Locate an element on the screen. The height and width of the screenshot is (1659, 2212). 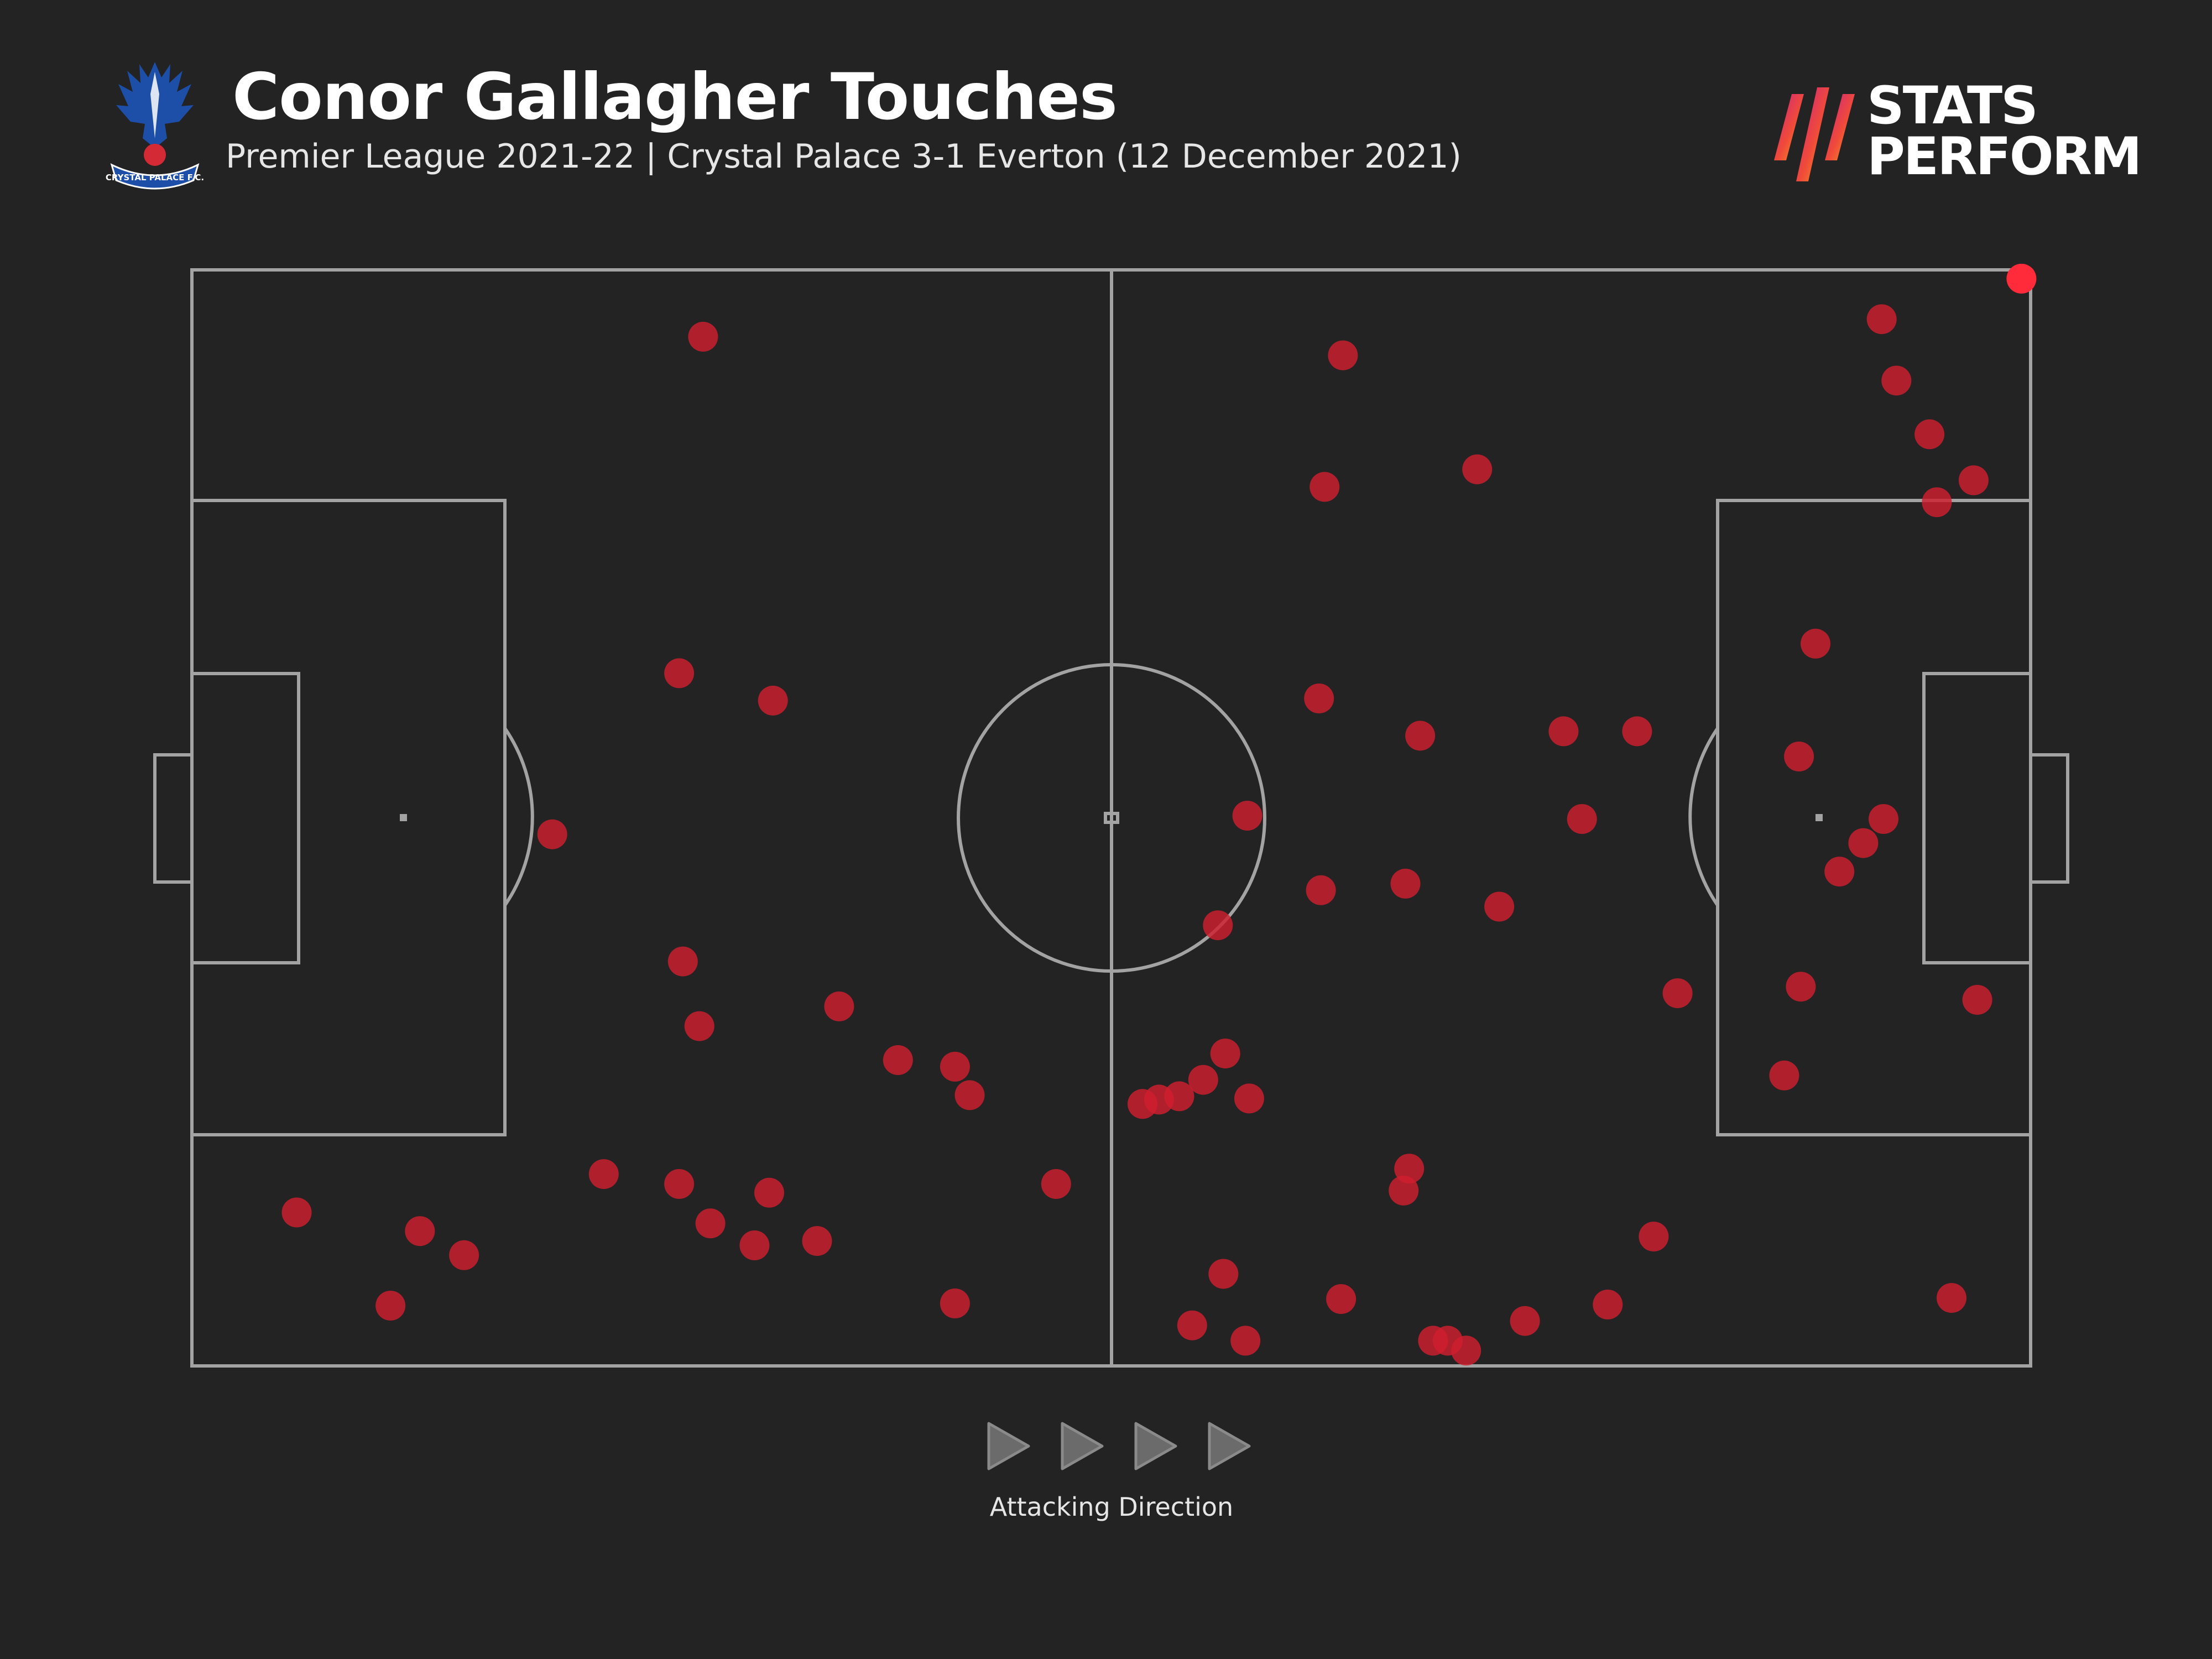
centre-spot is located at coordinates (1112, 818).